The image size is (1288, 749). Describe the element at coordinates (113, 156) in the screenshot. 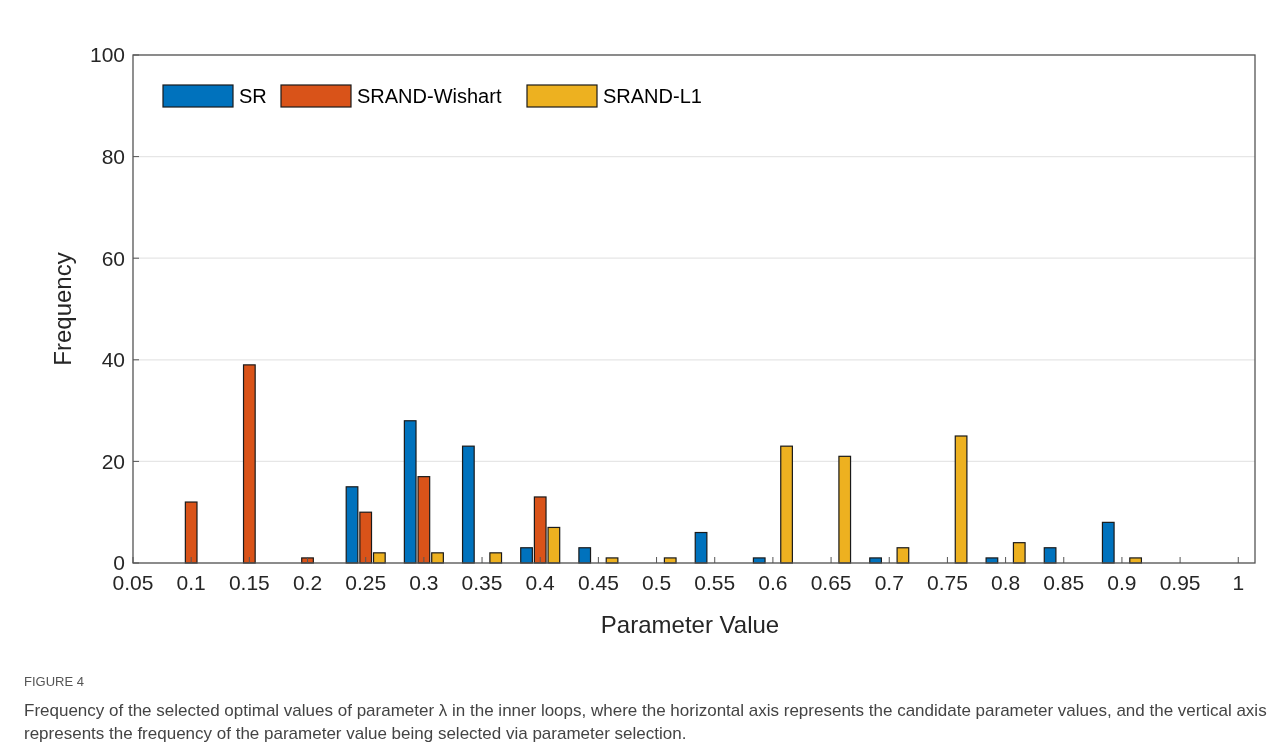

I see `y-tick-label: 80` at that location.